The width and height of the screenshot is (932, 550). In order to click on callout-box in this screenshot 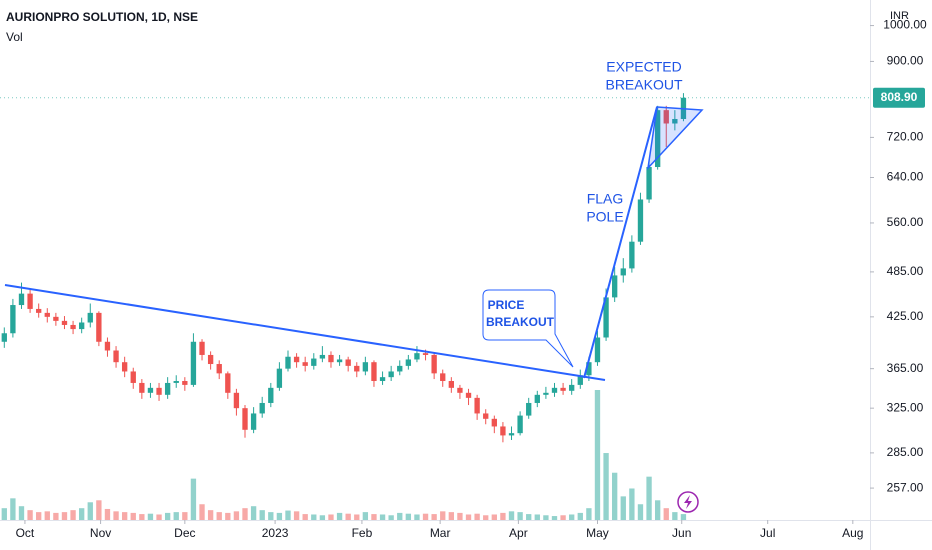, I will do `click(528, 328)`.